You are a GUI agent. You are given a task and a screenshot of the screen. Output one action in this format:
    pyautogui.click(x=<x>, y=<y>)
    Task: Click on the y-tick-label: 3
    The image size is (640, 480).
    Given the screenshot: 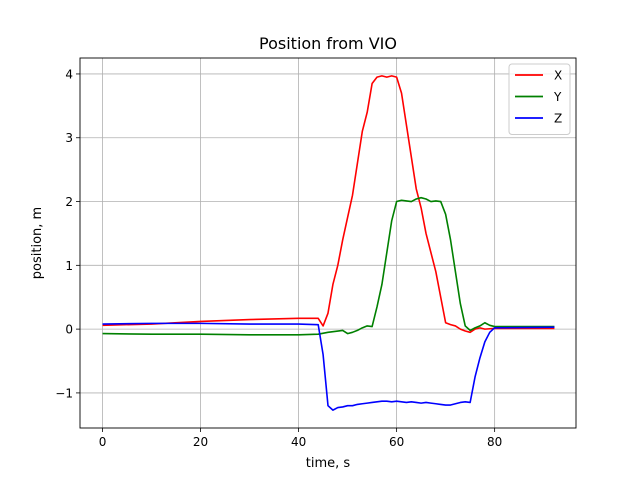 What is the action you would take?
    pyautogui.click(x=69, y=138)
    